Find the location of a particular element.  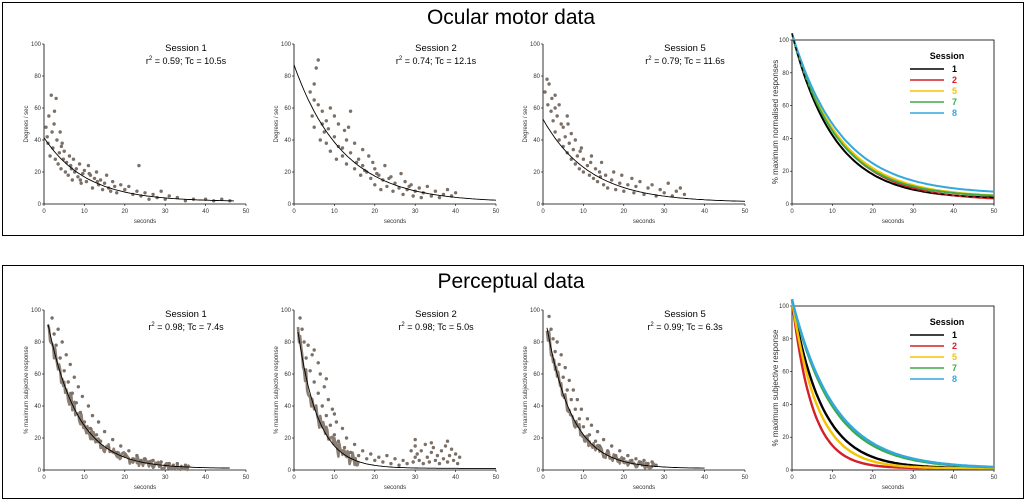

x-tick-label: 0 is located at coordinates (792, 478).